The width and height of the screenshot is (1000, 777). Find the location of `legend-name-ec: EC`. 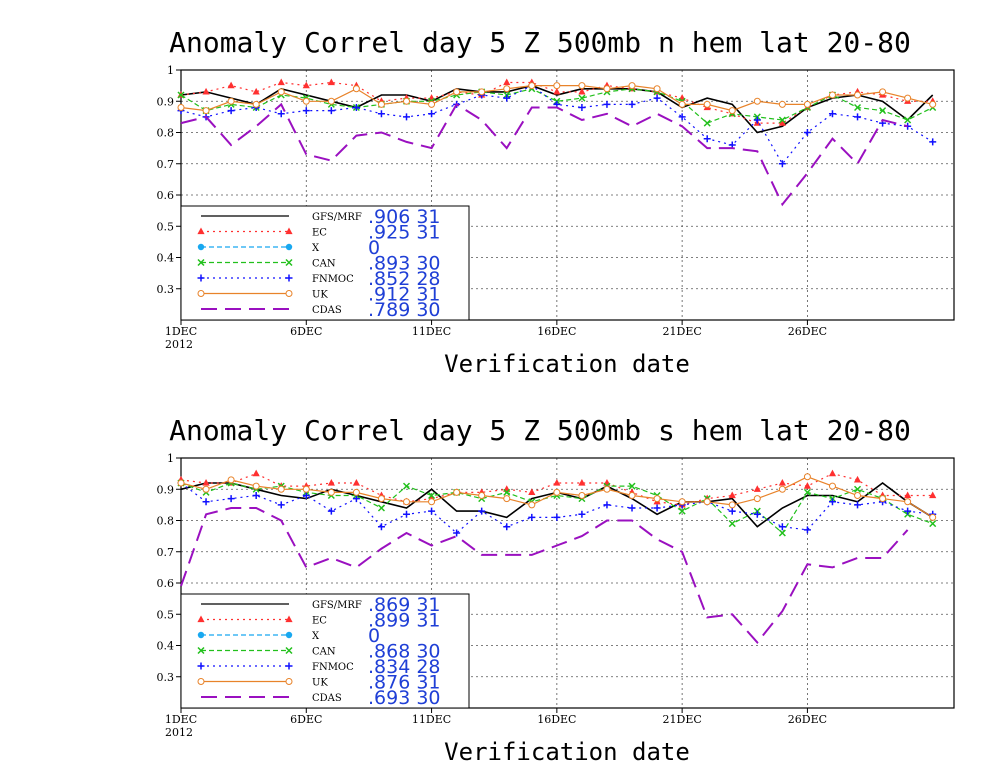

legend-name-ec: EC is located at coordinates (319, 621).